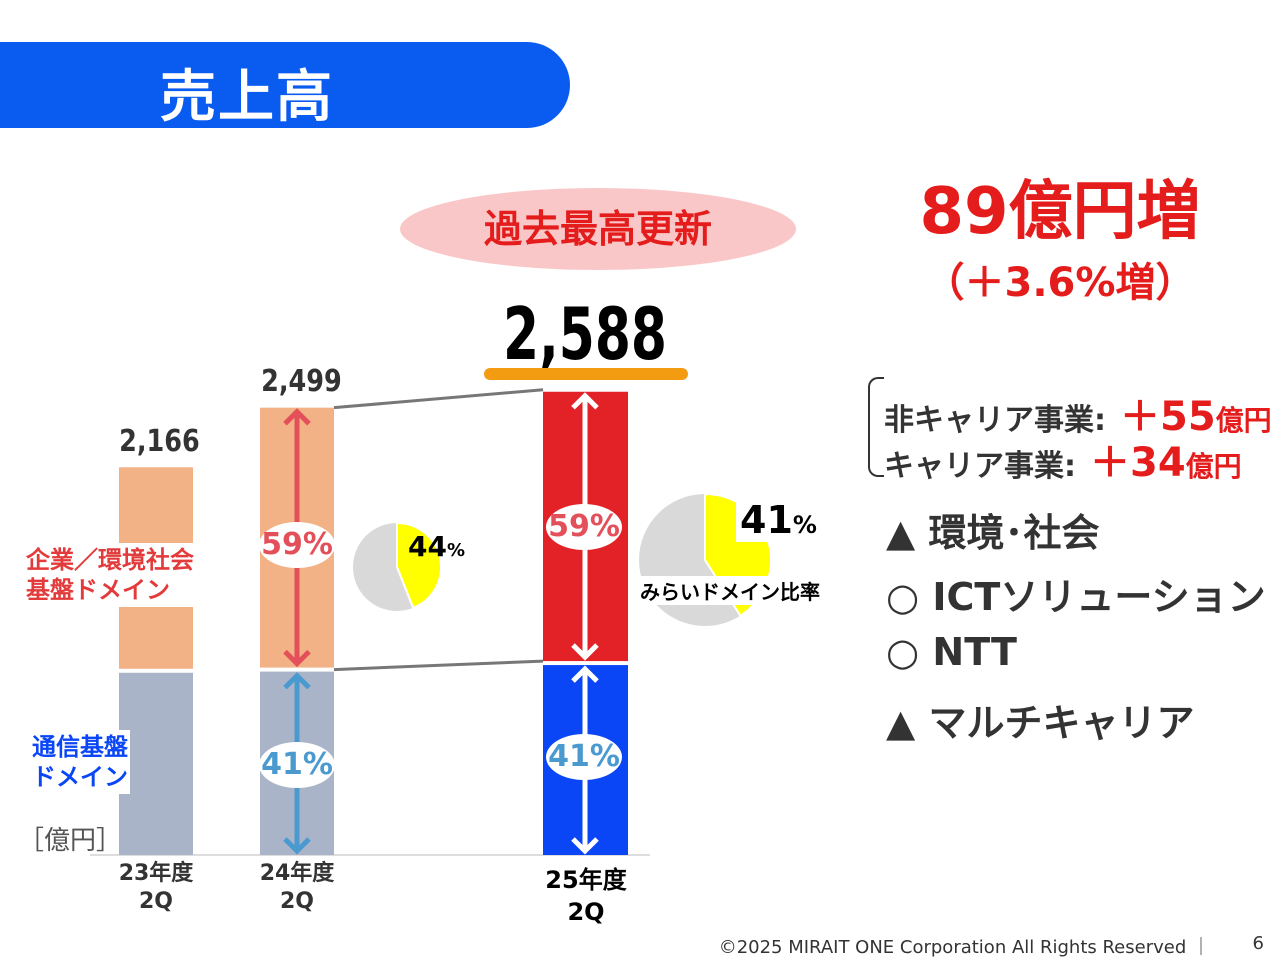  I want to click on title-banner: 売上高, so click(285, 86).